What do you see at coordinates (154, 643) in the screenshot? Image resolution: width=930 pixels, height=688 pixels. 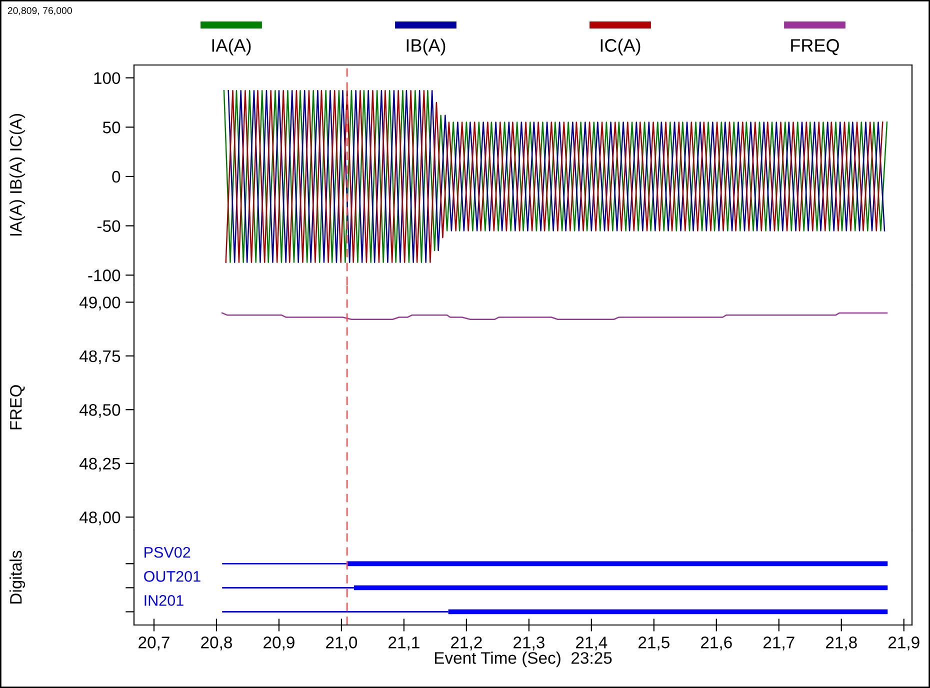 I see `x-tick-label: 20,7` at bounding box center [154, 643].